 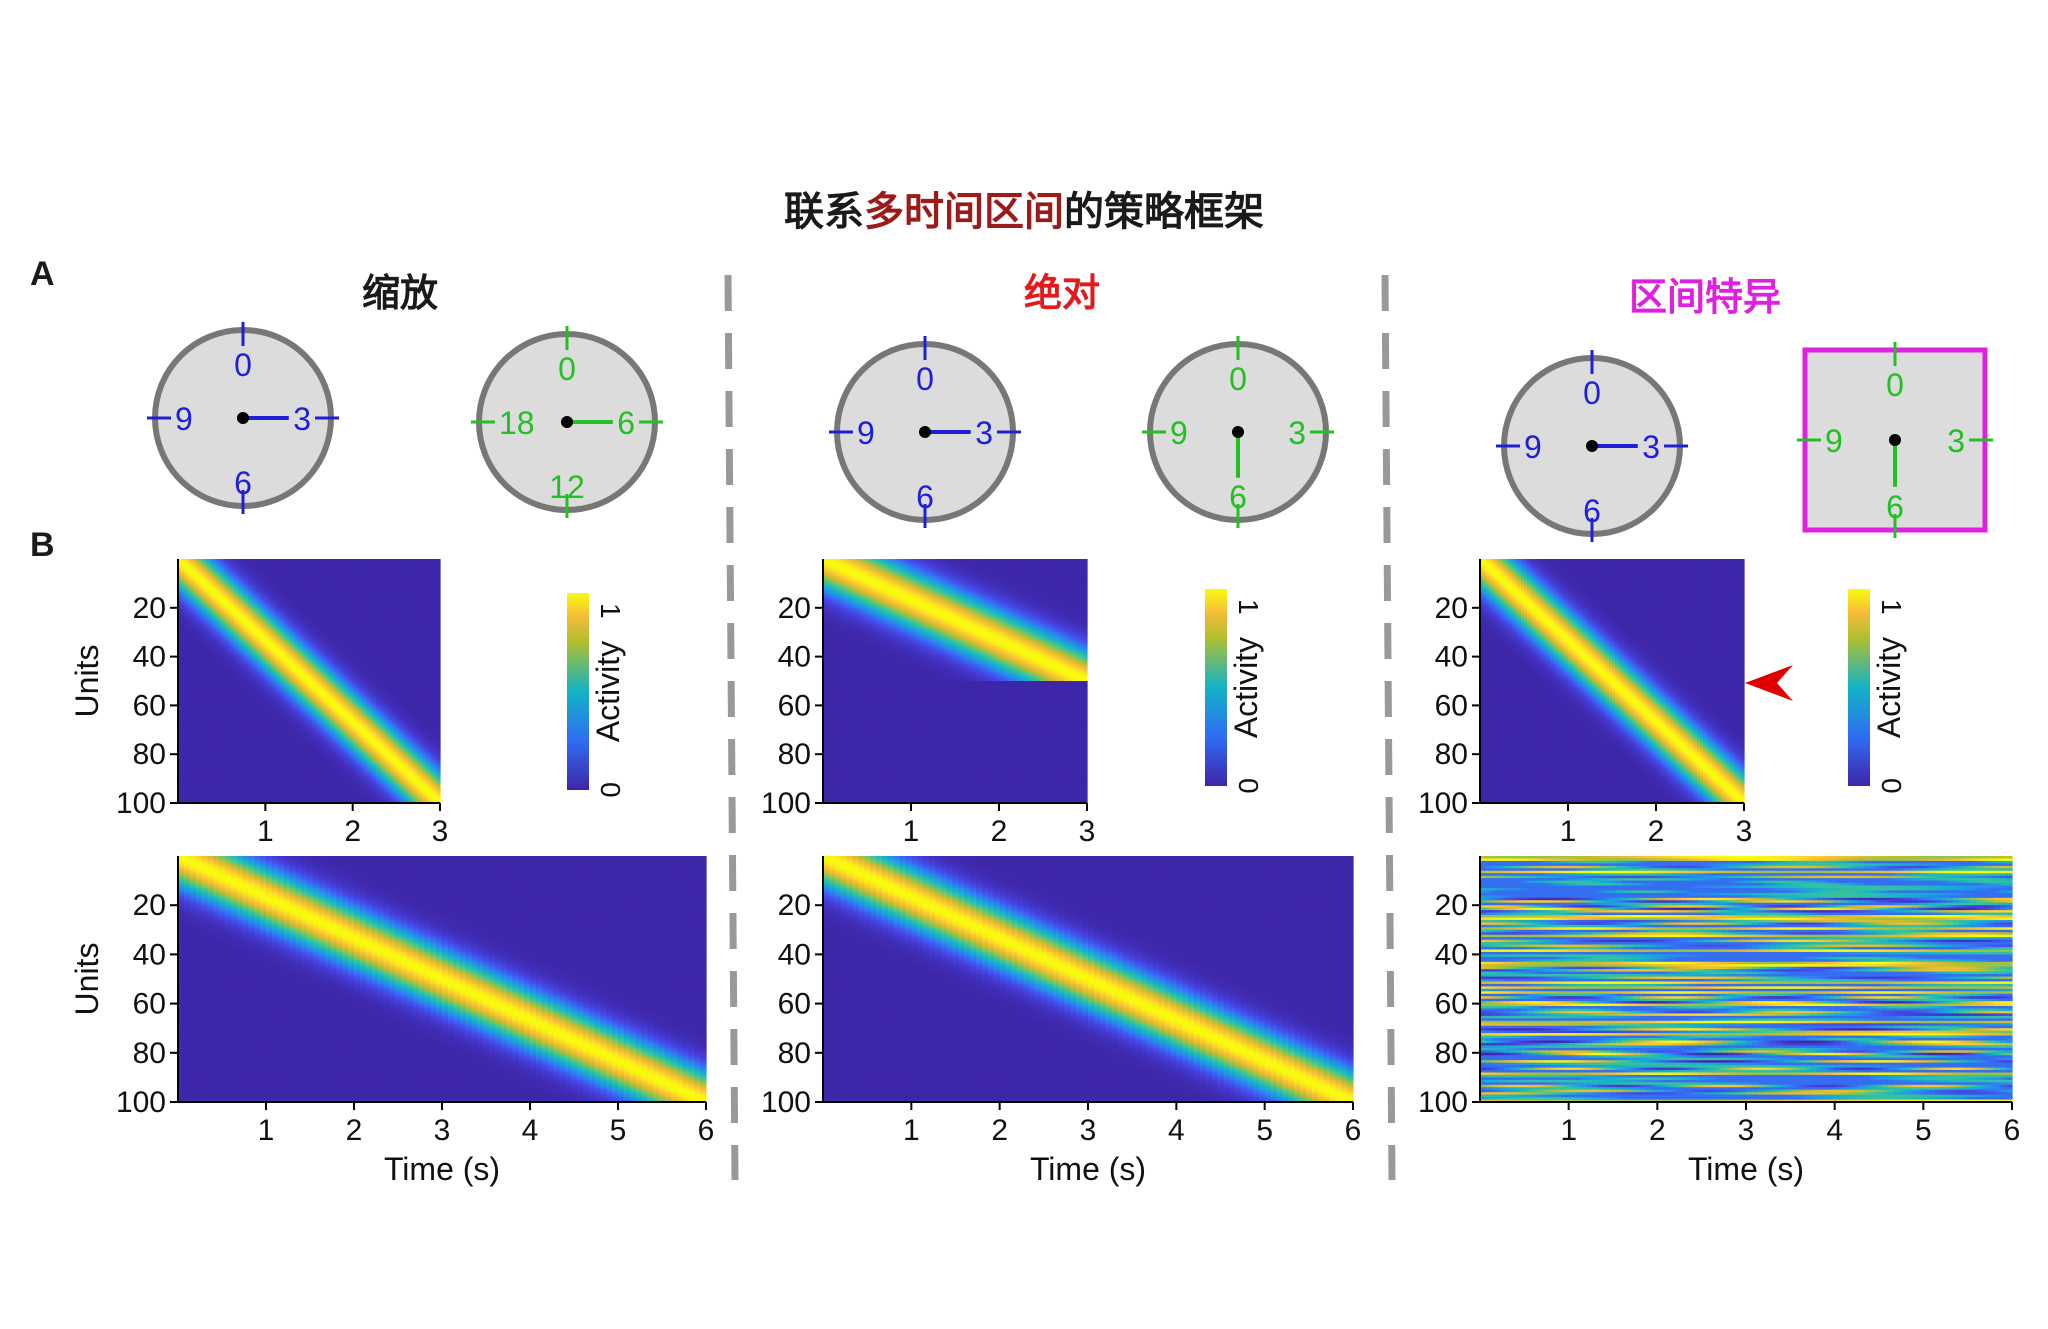 What do you see at coordinates (731, 727) in the screenshot?
I see `divider-left` at bounding box center [731, 727].